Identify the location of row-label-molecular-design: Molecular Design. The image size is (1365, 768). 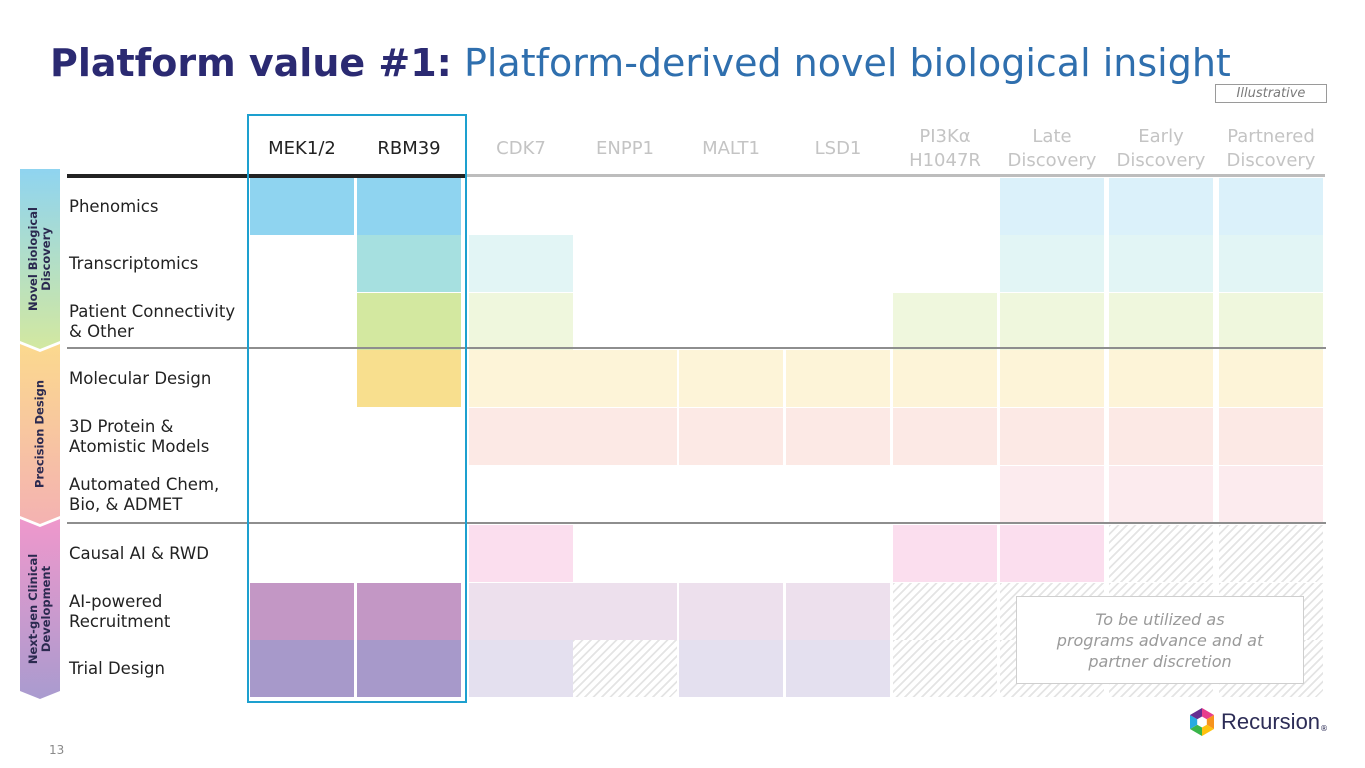
(140, 378).